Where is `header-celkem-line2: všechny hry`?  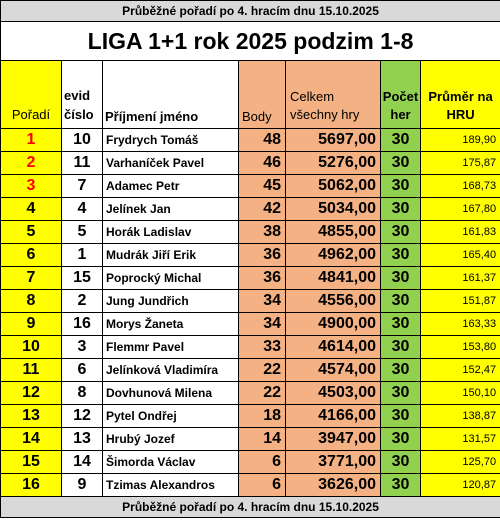
header-celkem-line2: všechny hry is located at coordinates (325, 114).